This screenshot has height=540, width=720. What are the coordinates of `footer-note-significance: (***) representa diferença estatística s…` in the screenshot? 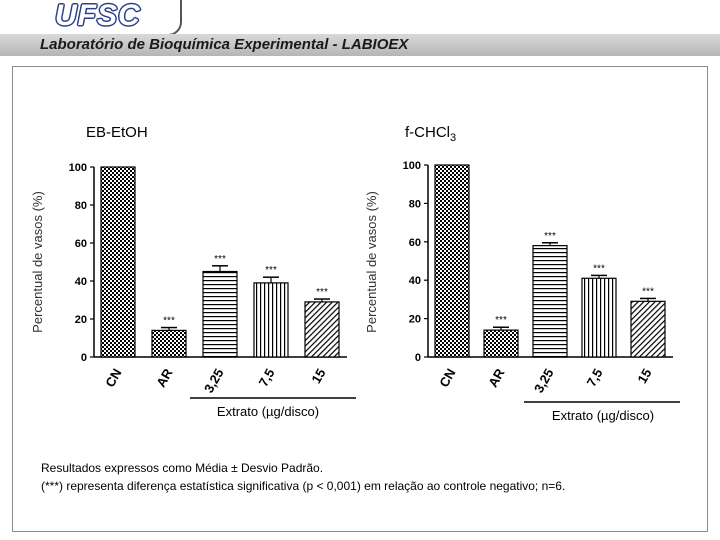 It's located at (303, 486).